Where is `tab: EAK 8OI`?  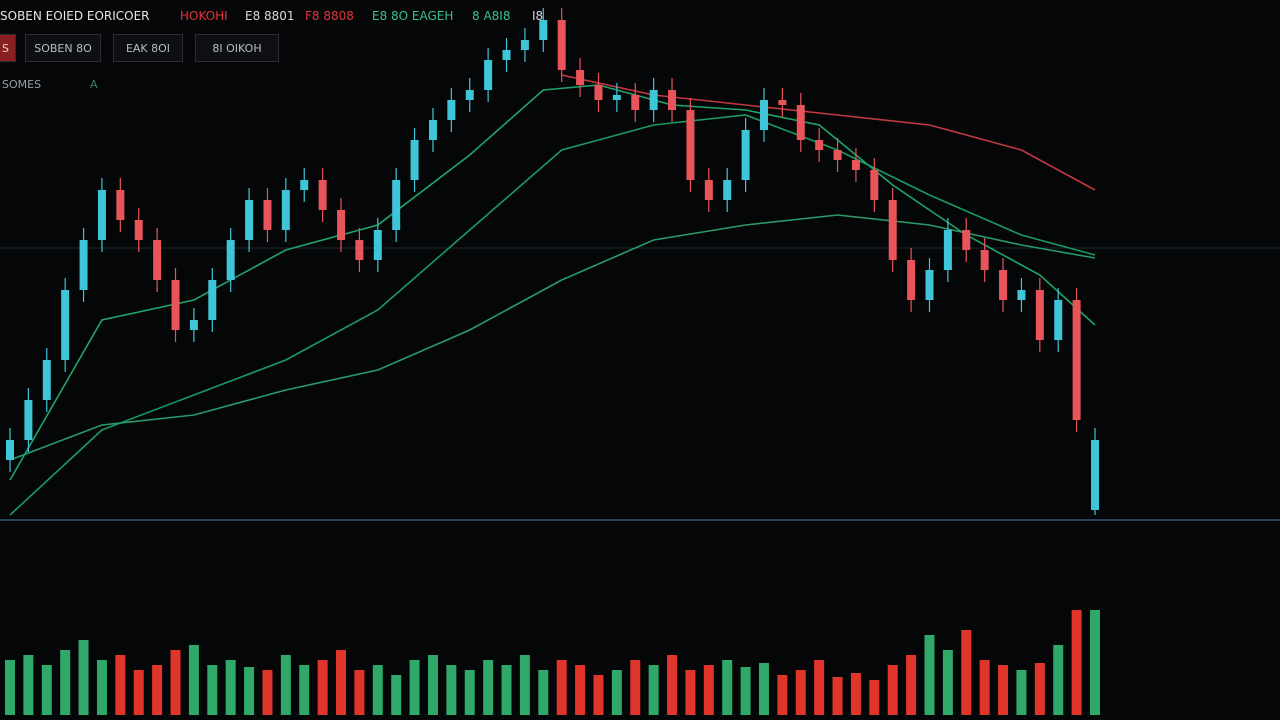 tab: EAK 8OI is located at coordinates (148, 48).